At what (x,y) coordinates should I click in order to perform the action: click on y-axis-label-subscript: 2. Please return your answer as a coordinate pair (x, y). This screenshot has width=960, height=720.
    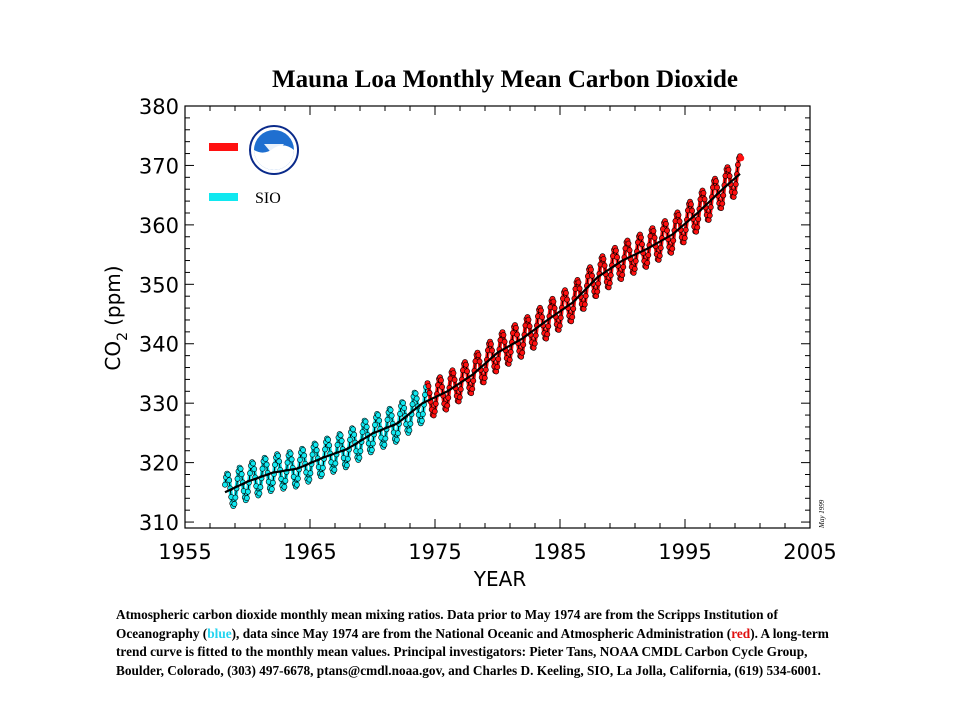
    Looking at the image, I should click on (123, 336).